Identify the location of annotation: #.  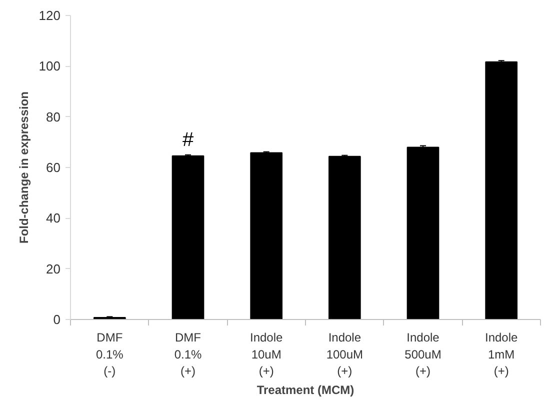
(188, 139).